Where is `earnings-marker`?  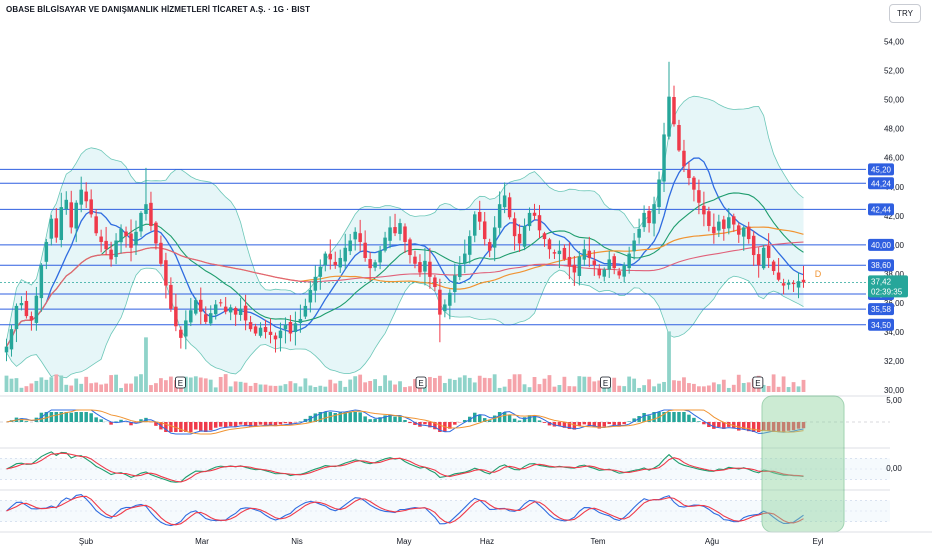
earnings-marker is located at coordinates (758, 382).